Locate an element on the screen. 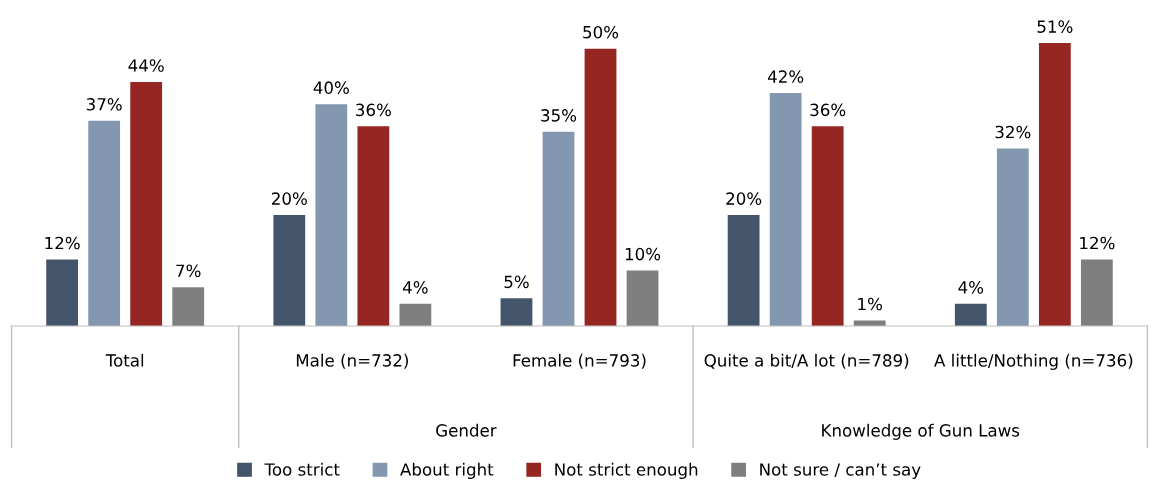 This screenshot has width=1159, height=494. x-tick-label: Male (n=732) is located at coordinates (352, 361).